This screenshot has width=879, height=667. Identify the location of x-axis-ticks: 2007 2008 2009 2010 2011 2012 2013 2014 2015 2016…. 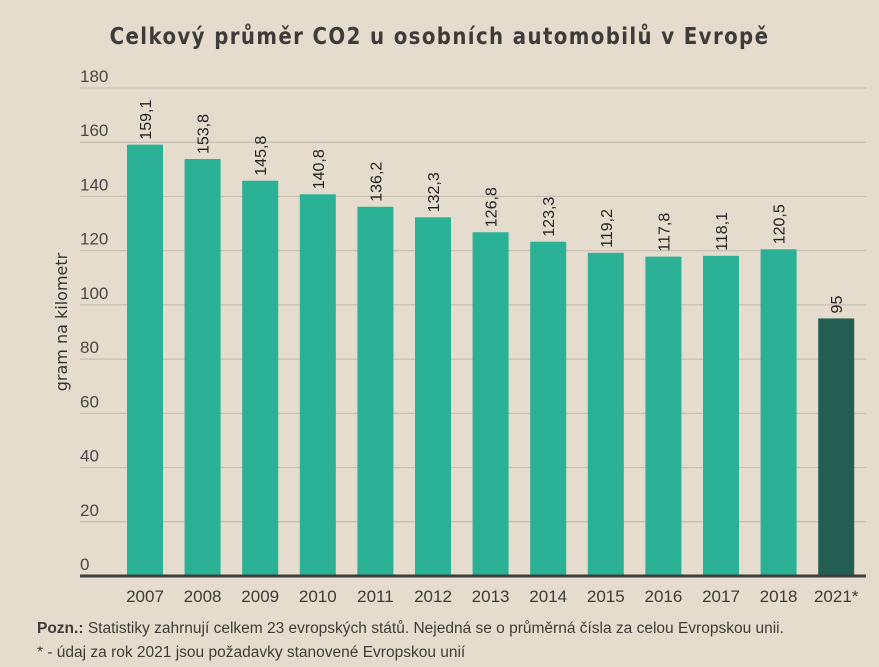
(492, 596).